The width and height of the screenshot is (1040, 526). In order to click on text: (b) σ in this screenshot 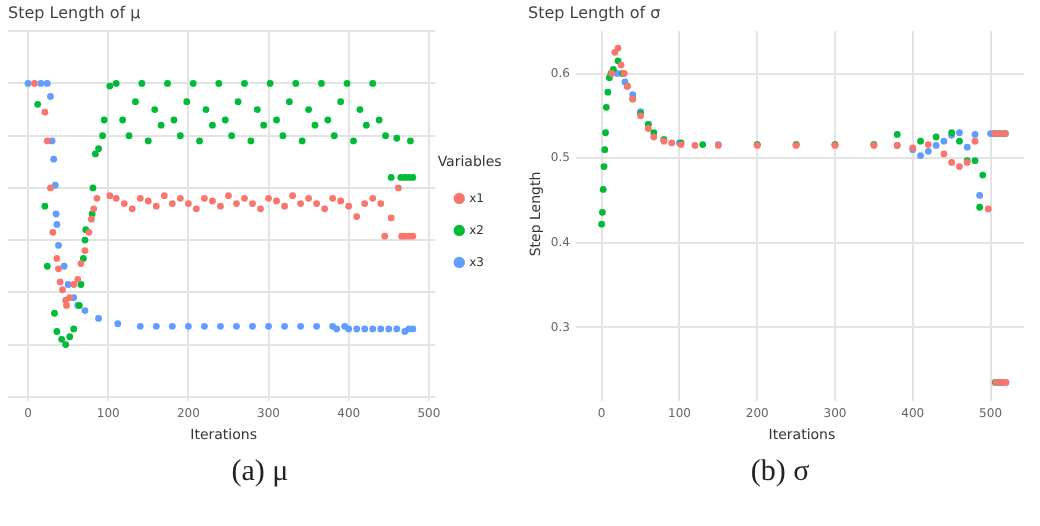, I will do `click(780, 473)`.